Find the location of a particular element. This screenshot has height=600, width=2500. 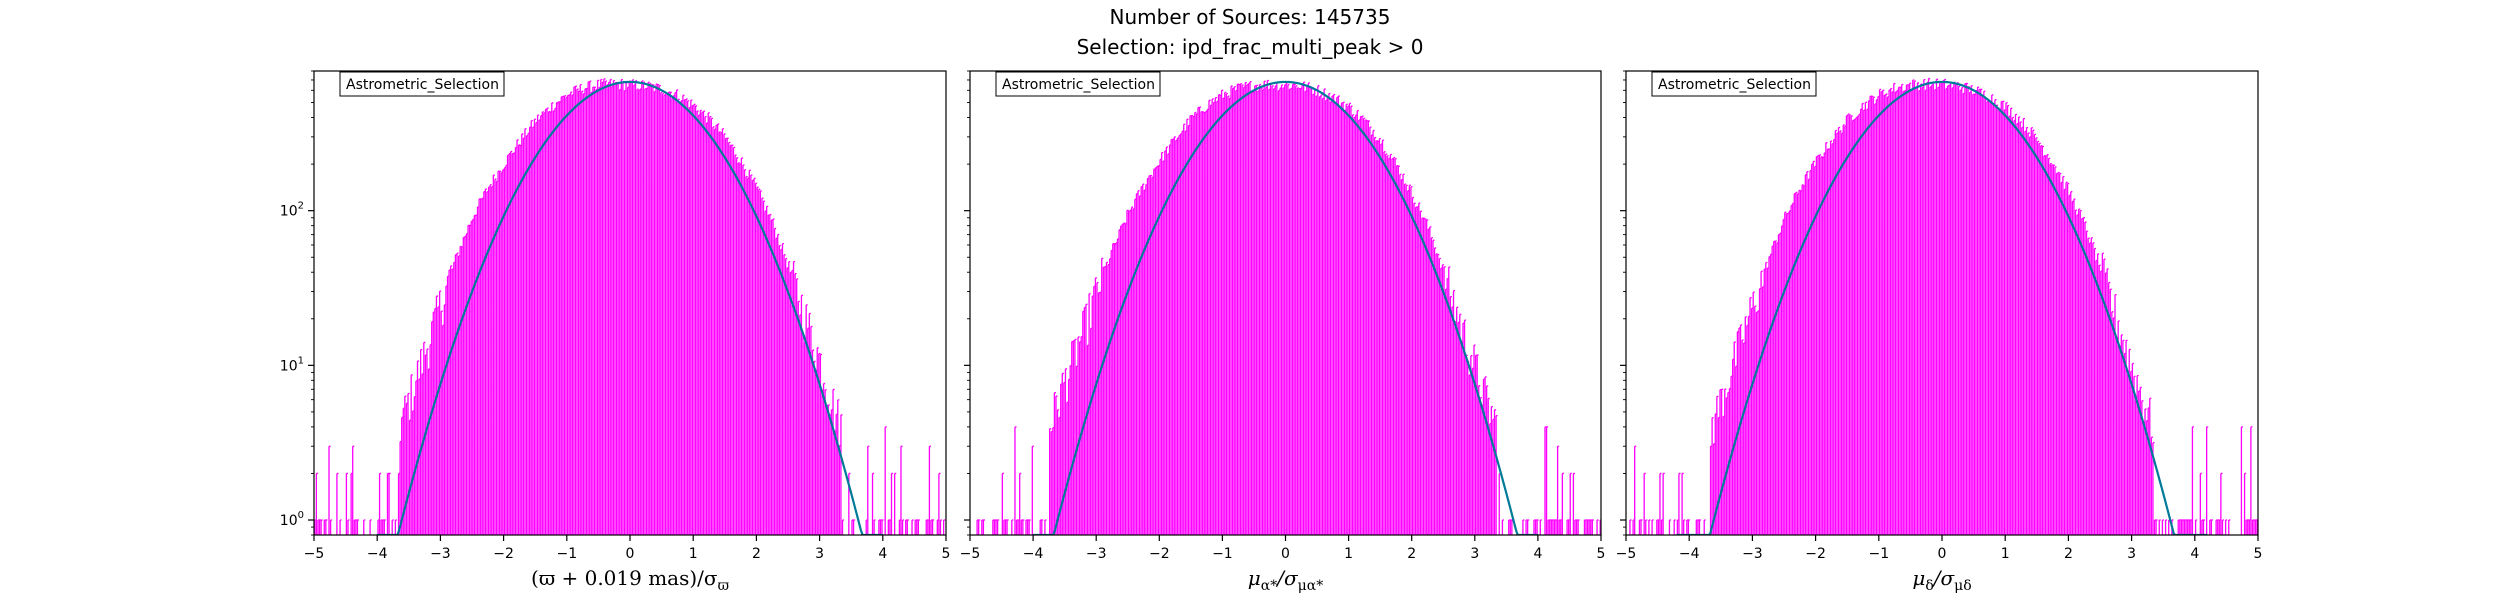

x-axis-label: μδ/σμδ is located at coordinates (1941, 580).